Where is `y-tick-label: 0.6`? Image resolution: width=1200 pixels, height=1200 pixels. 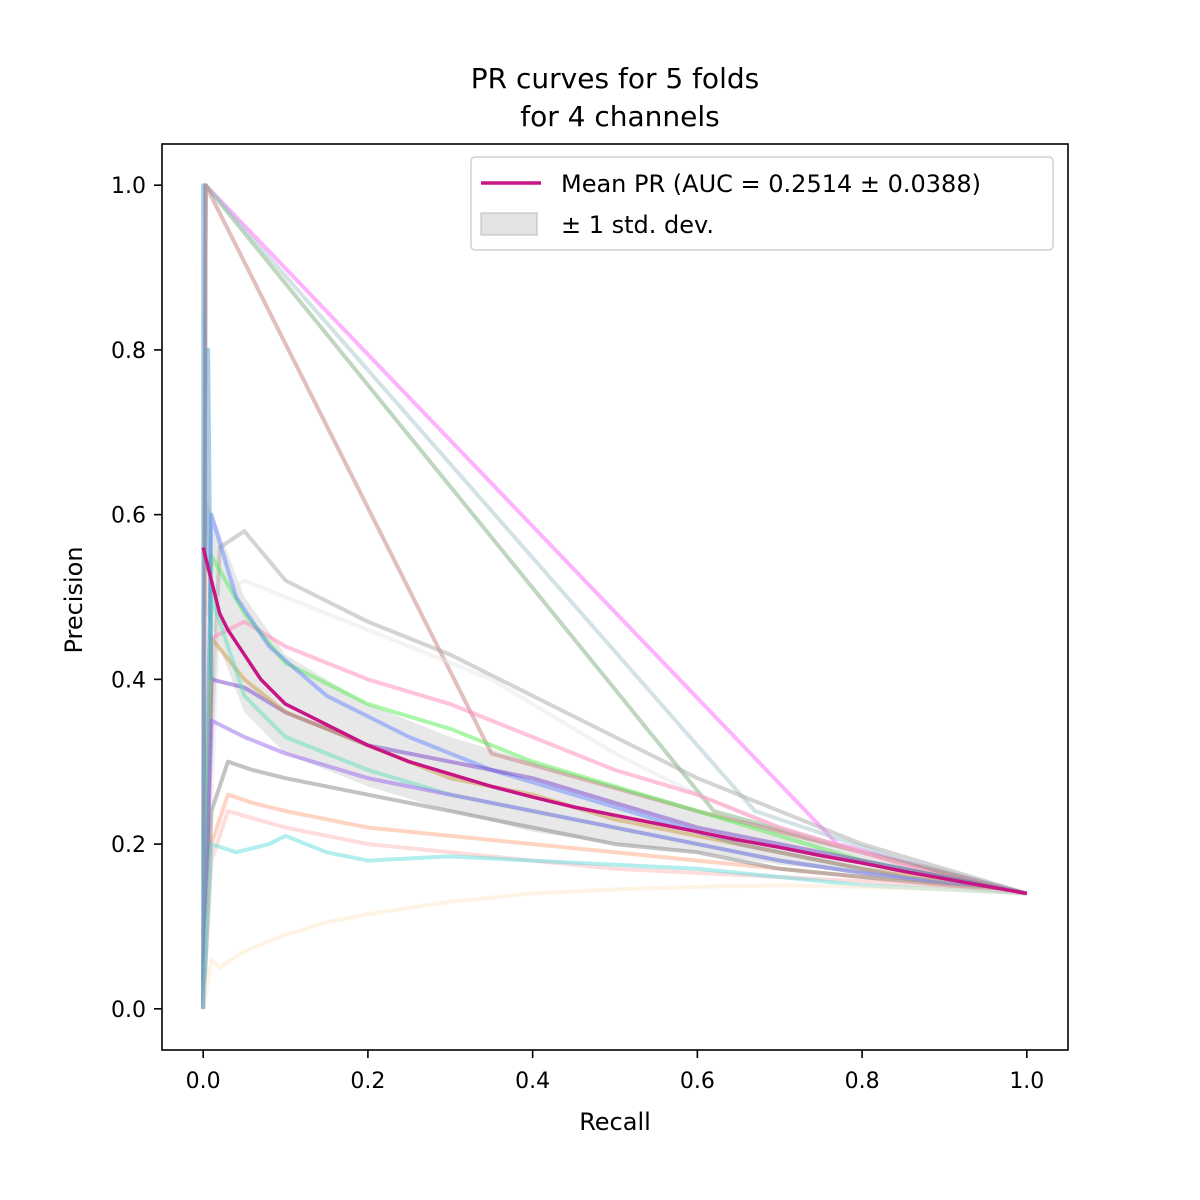 y-tick-label: 0.6 is located at coordinates (128, 516).